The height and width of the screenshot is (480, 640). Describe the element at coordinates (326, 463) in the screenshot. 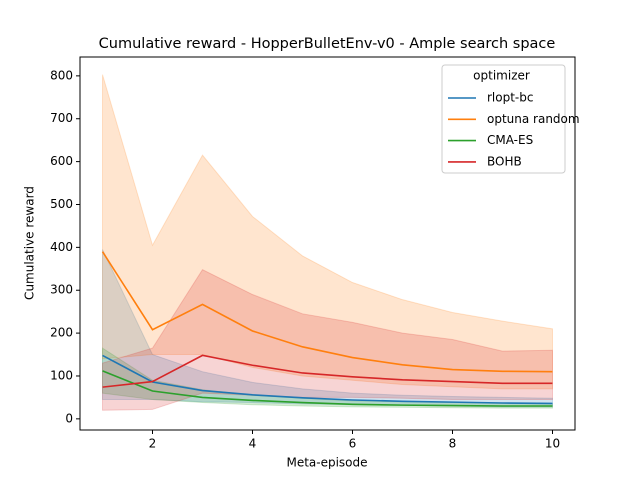

I see `x-axis-label: Meta-episode` at that location.